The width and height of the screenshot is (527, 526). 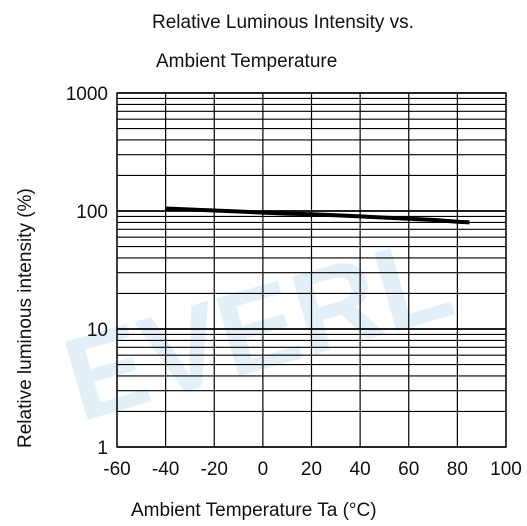 I want to click on series-layer, so click(x=317, y=215).